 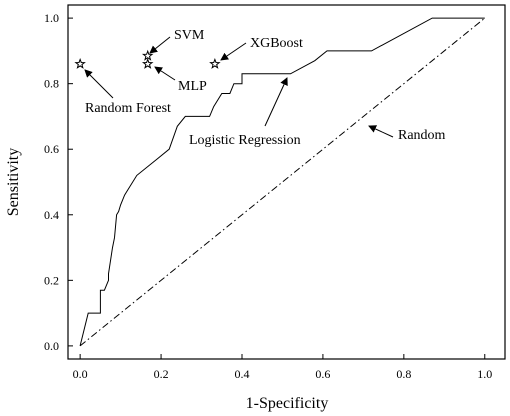 I want to click on y-tick-label: 0.2, so click(x=51, y=280).